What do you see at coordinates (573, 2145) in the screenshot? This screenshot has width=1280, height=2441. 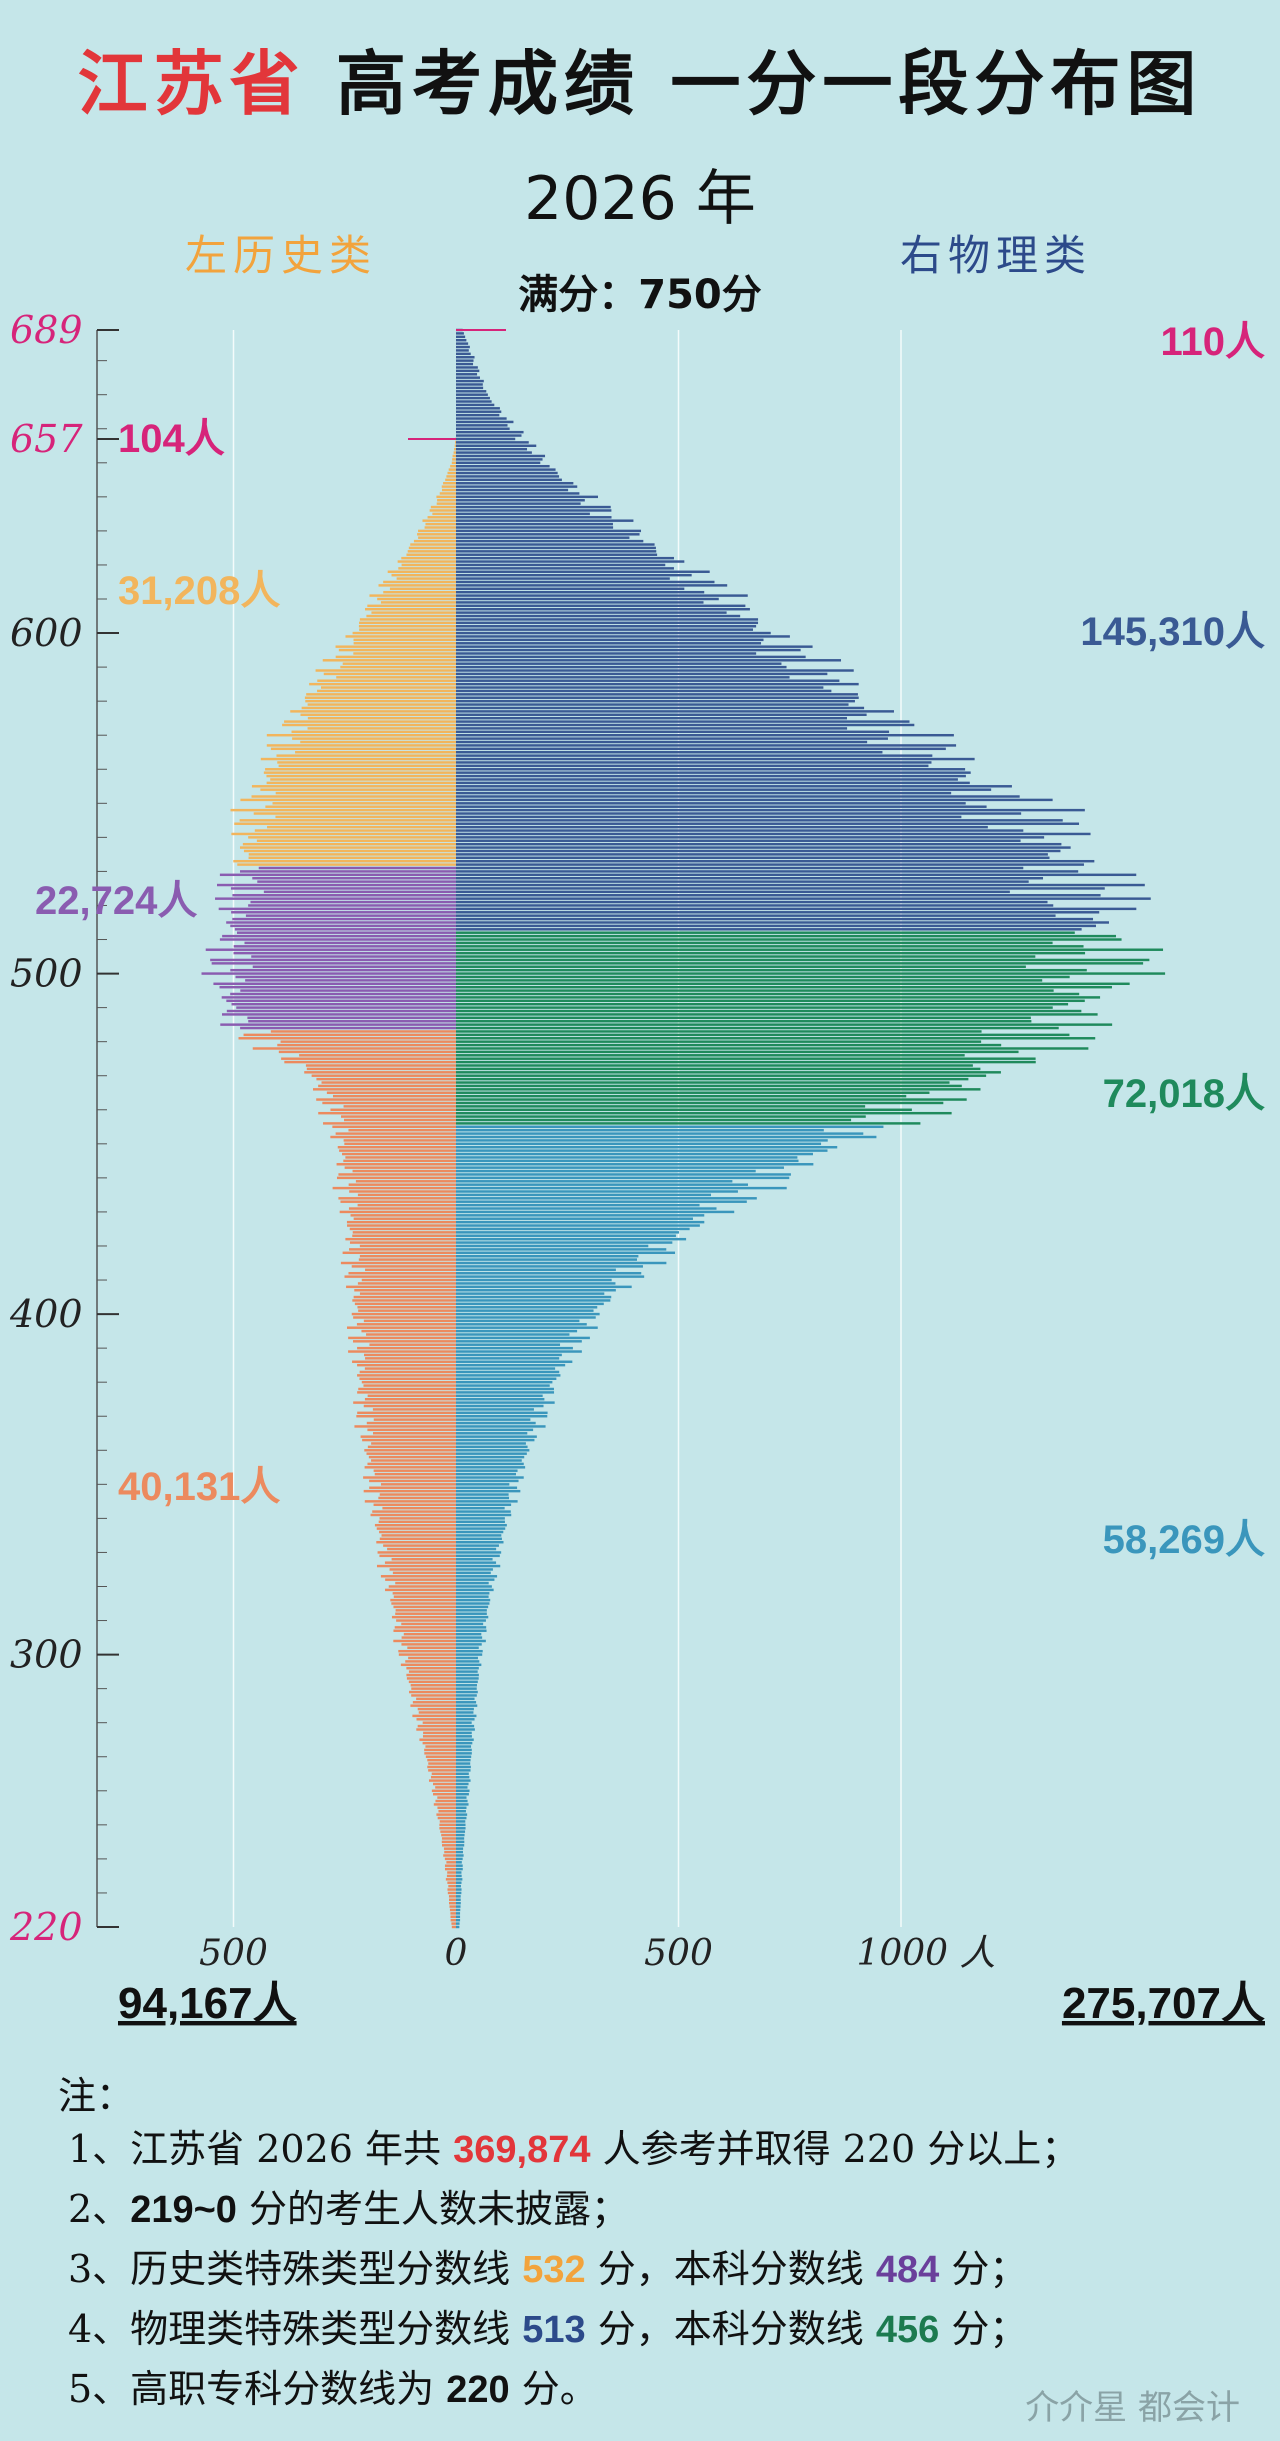 I see `note-1: 1、江苏省 2026 年共 369,874 人参考并取得 220 分以上；` at bounding box center [573, 2145].